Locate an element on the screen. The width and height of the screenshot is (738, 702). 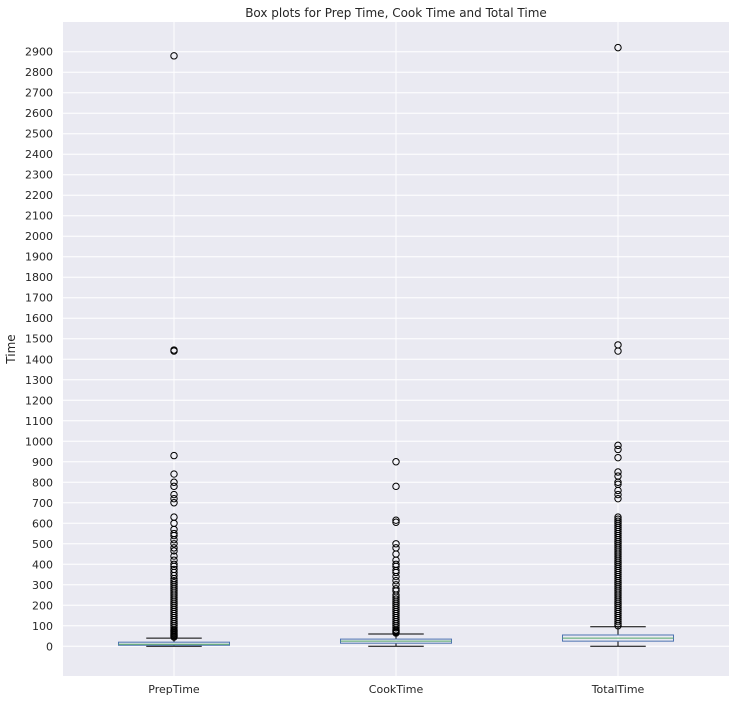
y-tick-label: 800 is located at coordinates (42, 482).